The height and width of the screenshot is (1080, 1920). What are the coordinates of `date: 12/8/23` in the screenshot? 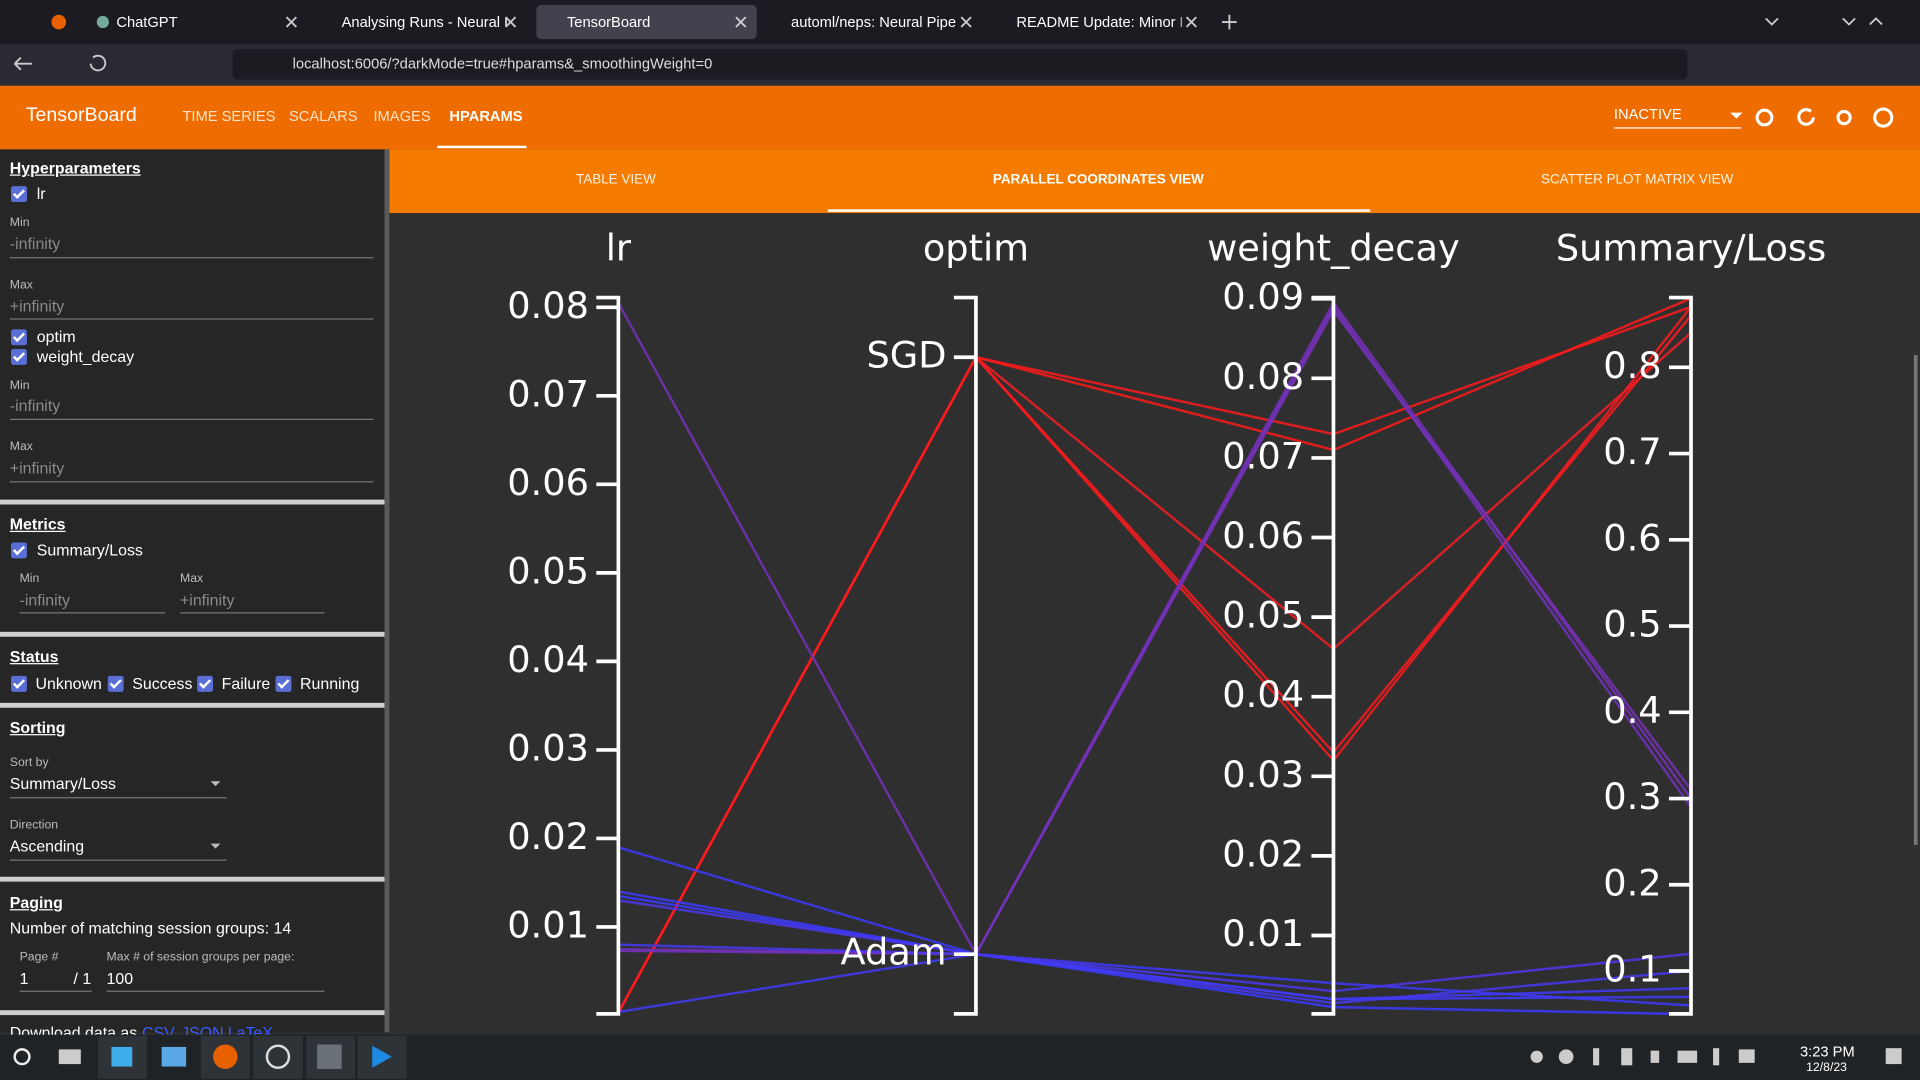 It's located at (1826, 1068).